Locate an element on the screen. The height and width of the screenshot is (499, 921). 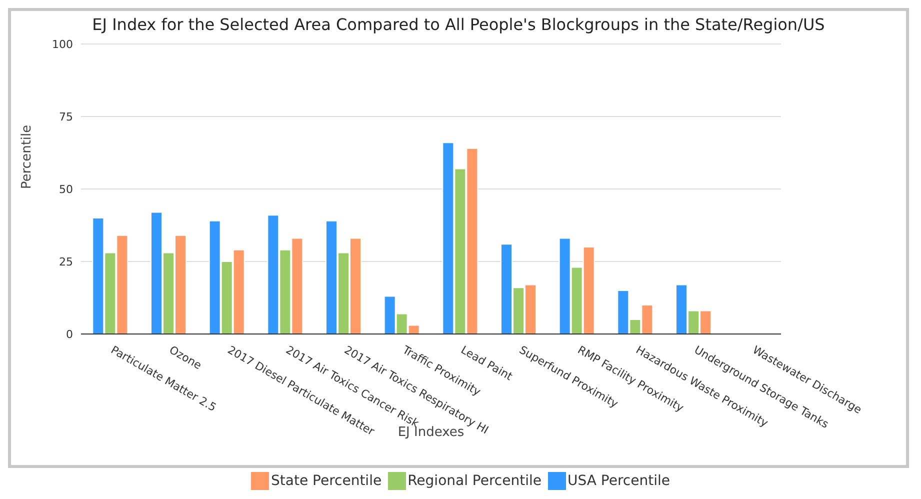
y-tick-label: 25 is located at coordinates (66, 261).